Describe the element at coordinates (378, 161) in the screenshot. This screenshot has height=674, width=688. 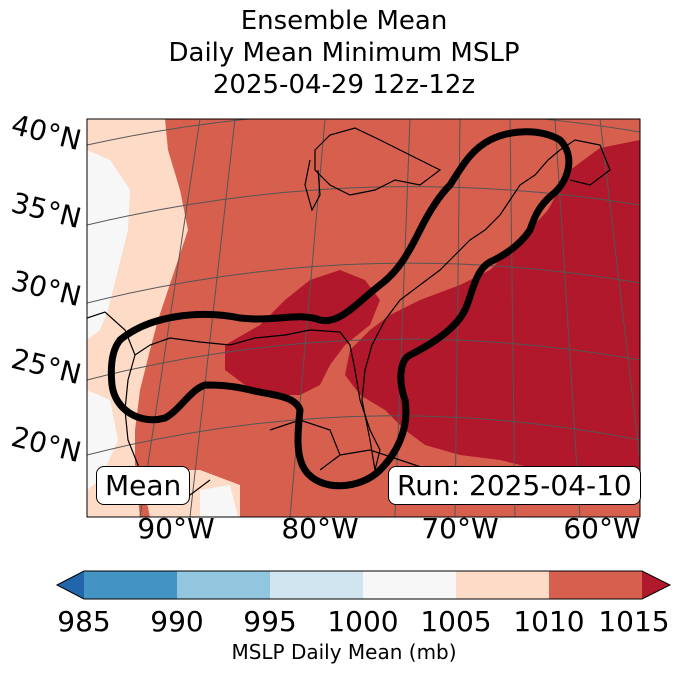
I see `great-lakes` at that location.